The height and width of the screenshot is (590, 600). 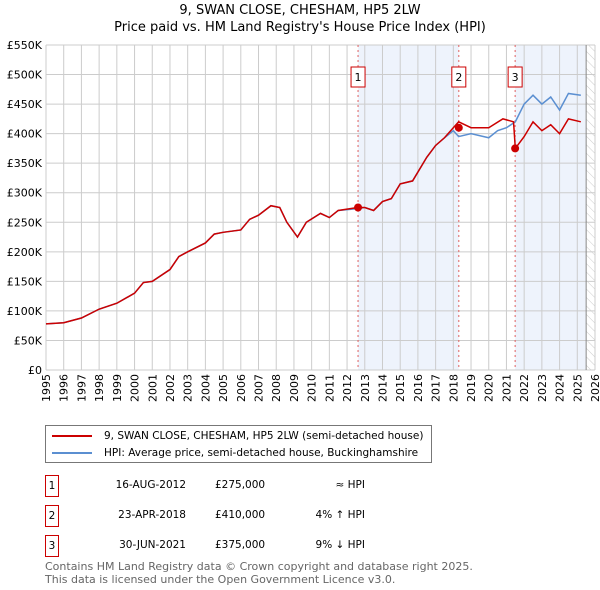 I want to click on chart-title: 9, SWAN CLOSE, CHESHAM, HP5 2LW, so click(x=300, y=10).